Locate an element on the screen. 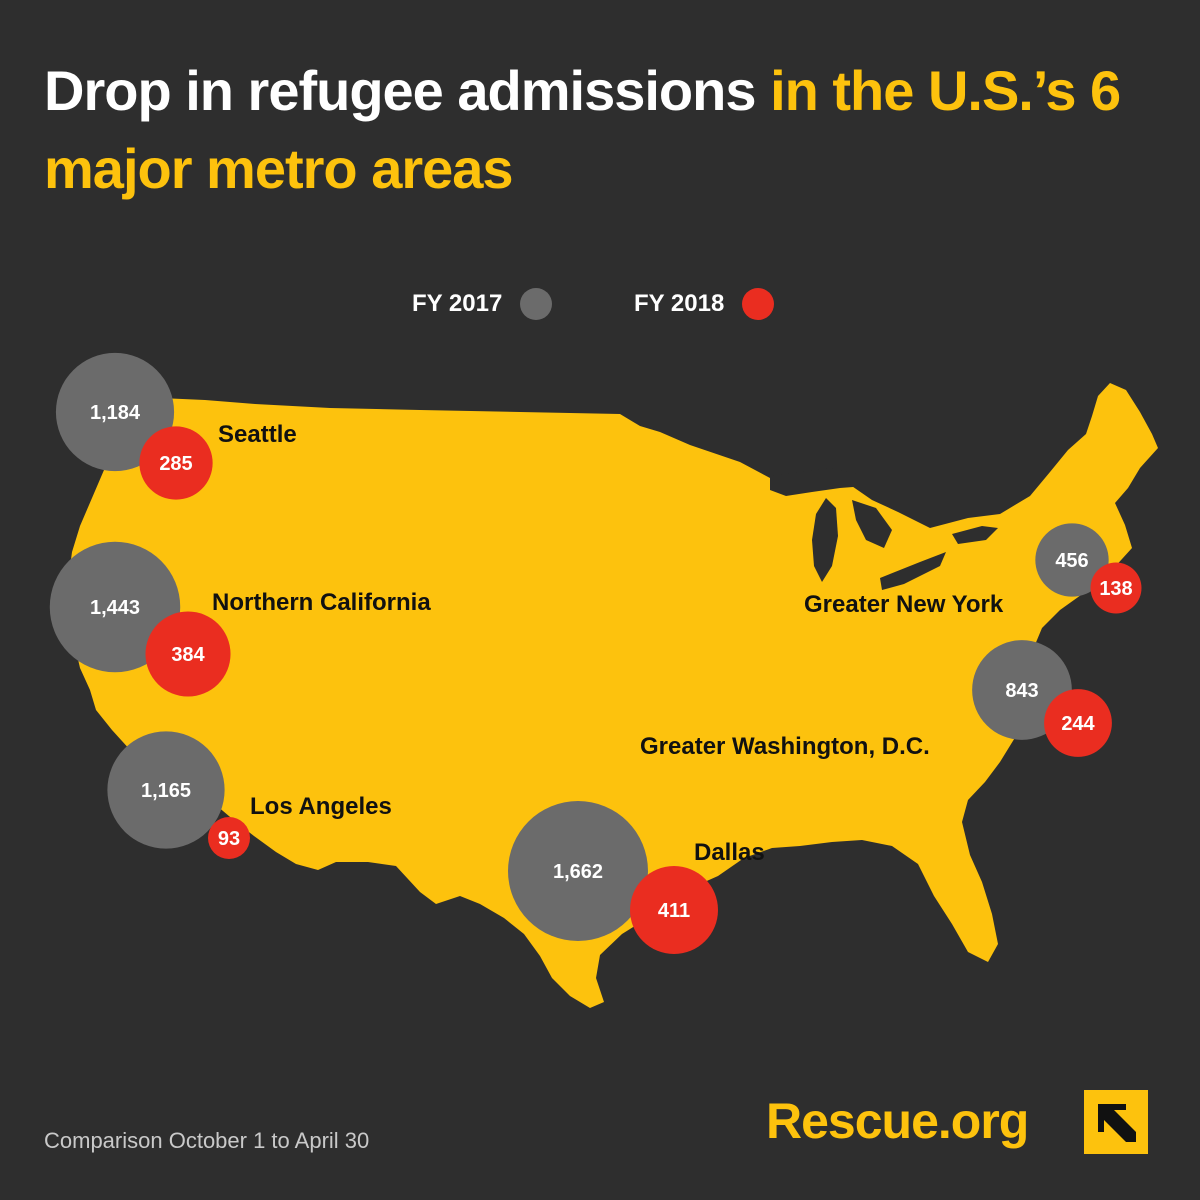  lake-michigan is located at coordinates (825, 540).